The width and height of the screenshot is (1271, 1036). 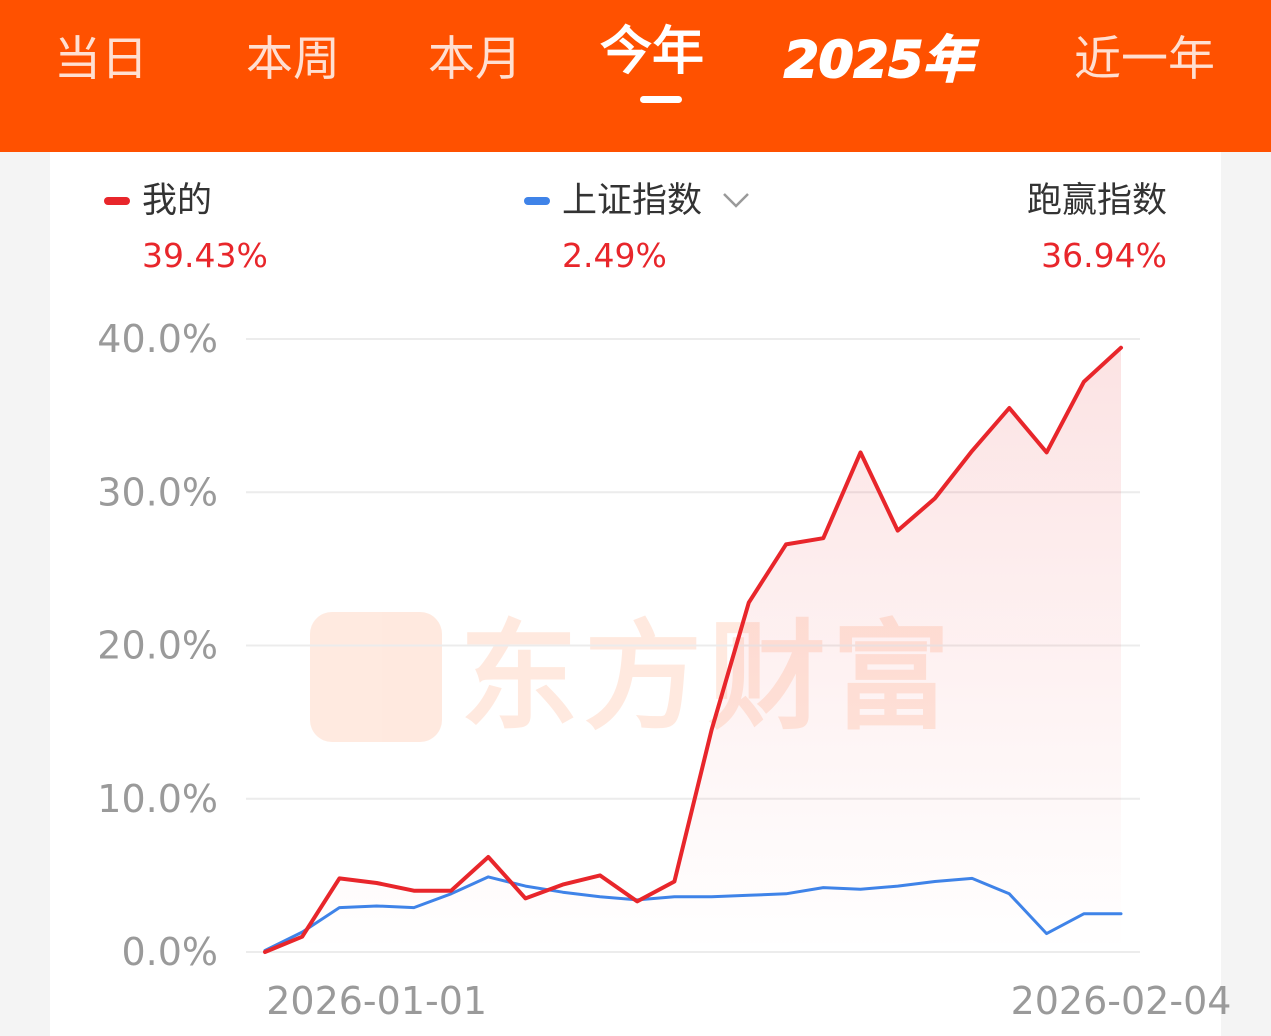 What do you see at coordinates (117, 201) in the screenshot?
I see `legend-mine-swatch` at bounding box center [117, 201].